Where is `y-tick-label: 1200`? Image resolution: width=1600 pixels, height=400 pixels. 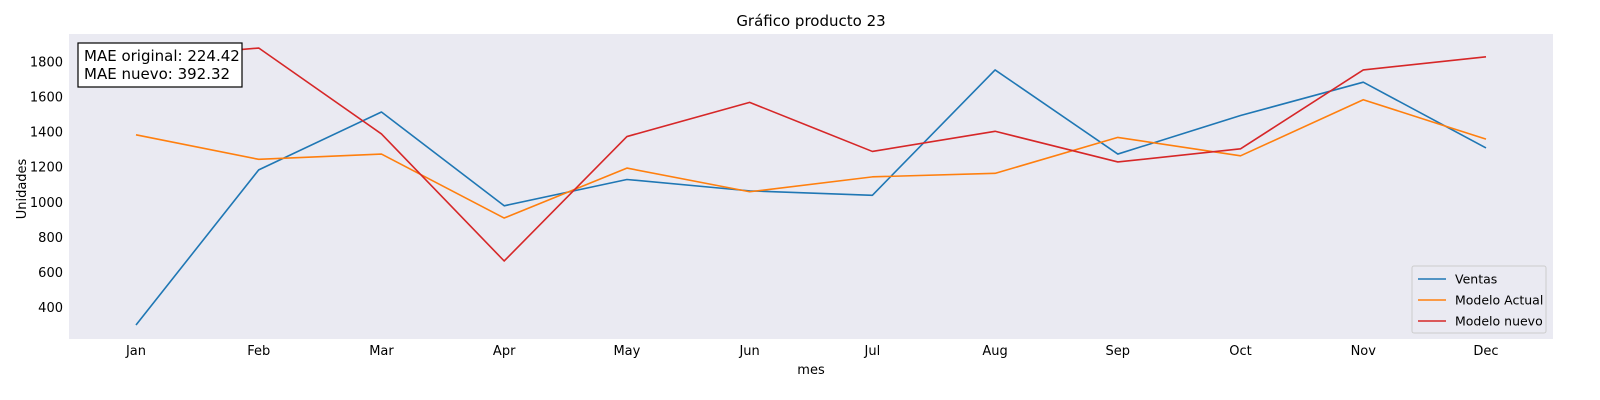 y-tick-label: 1200 is located at coordinates (46, 168).